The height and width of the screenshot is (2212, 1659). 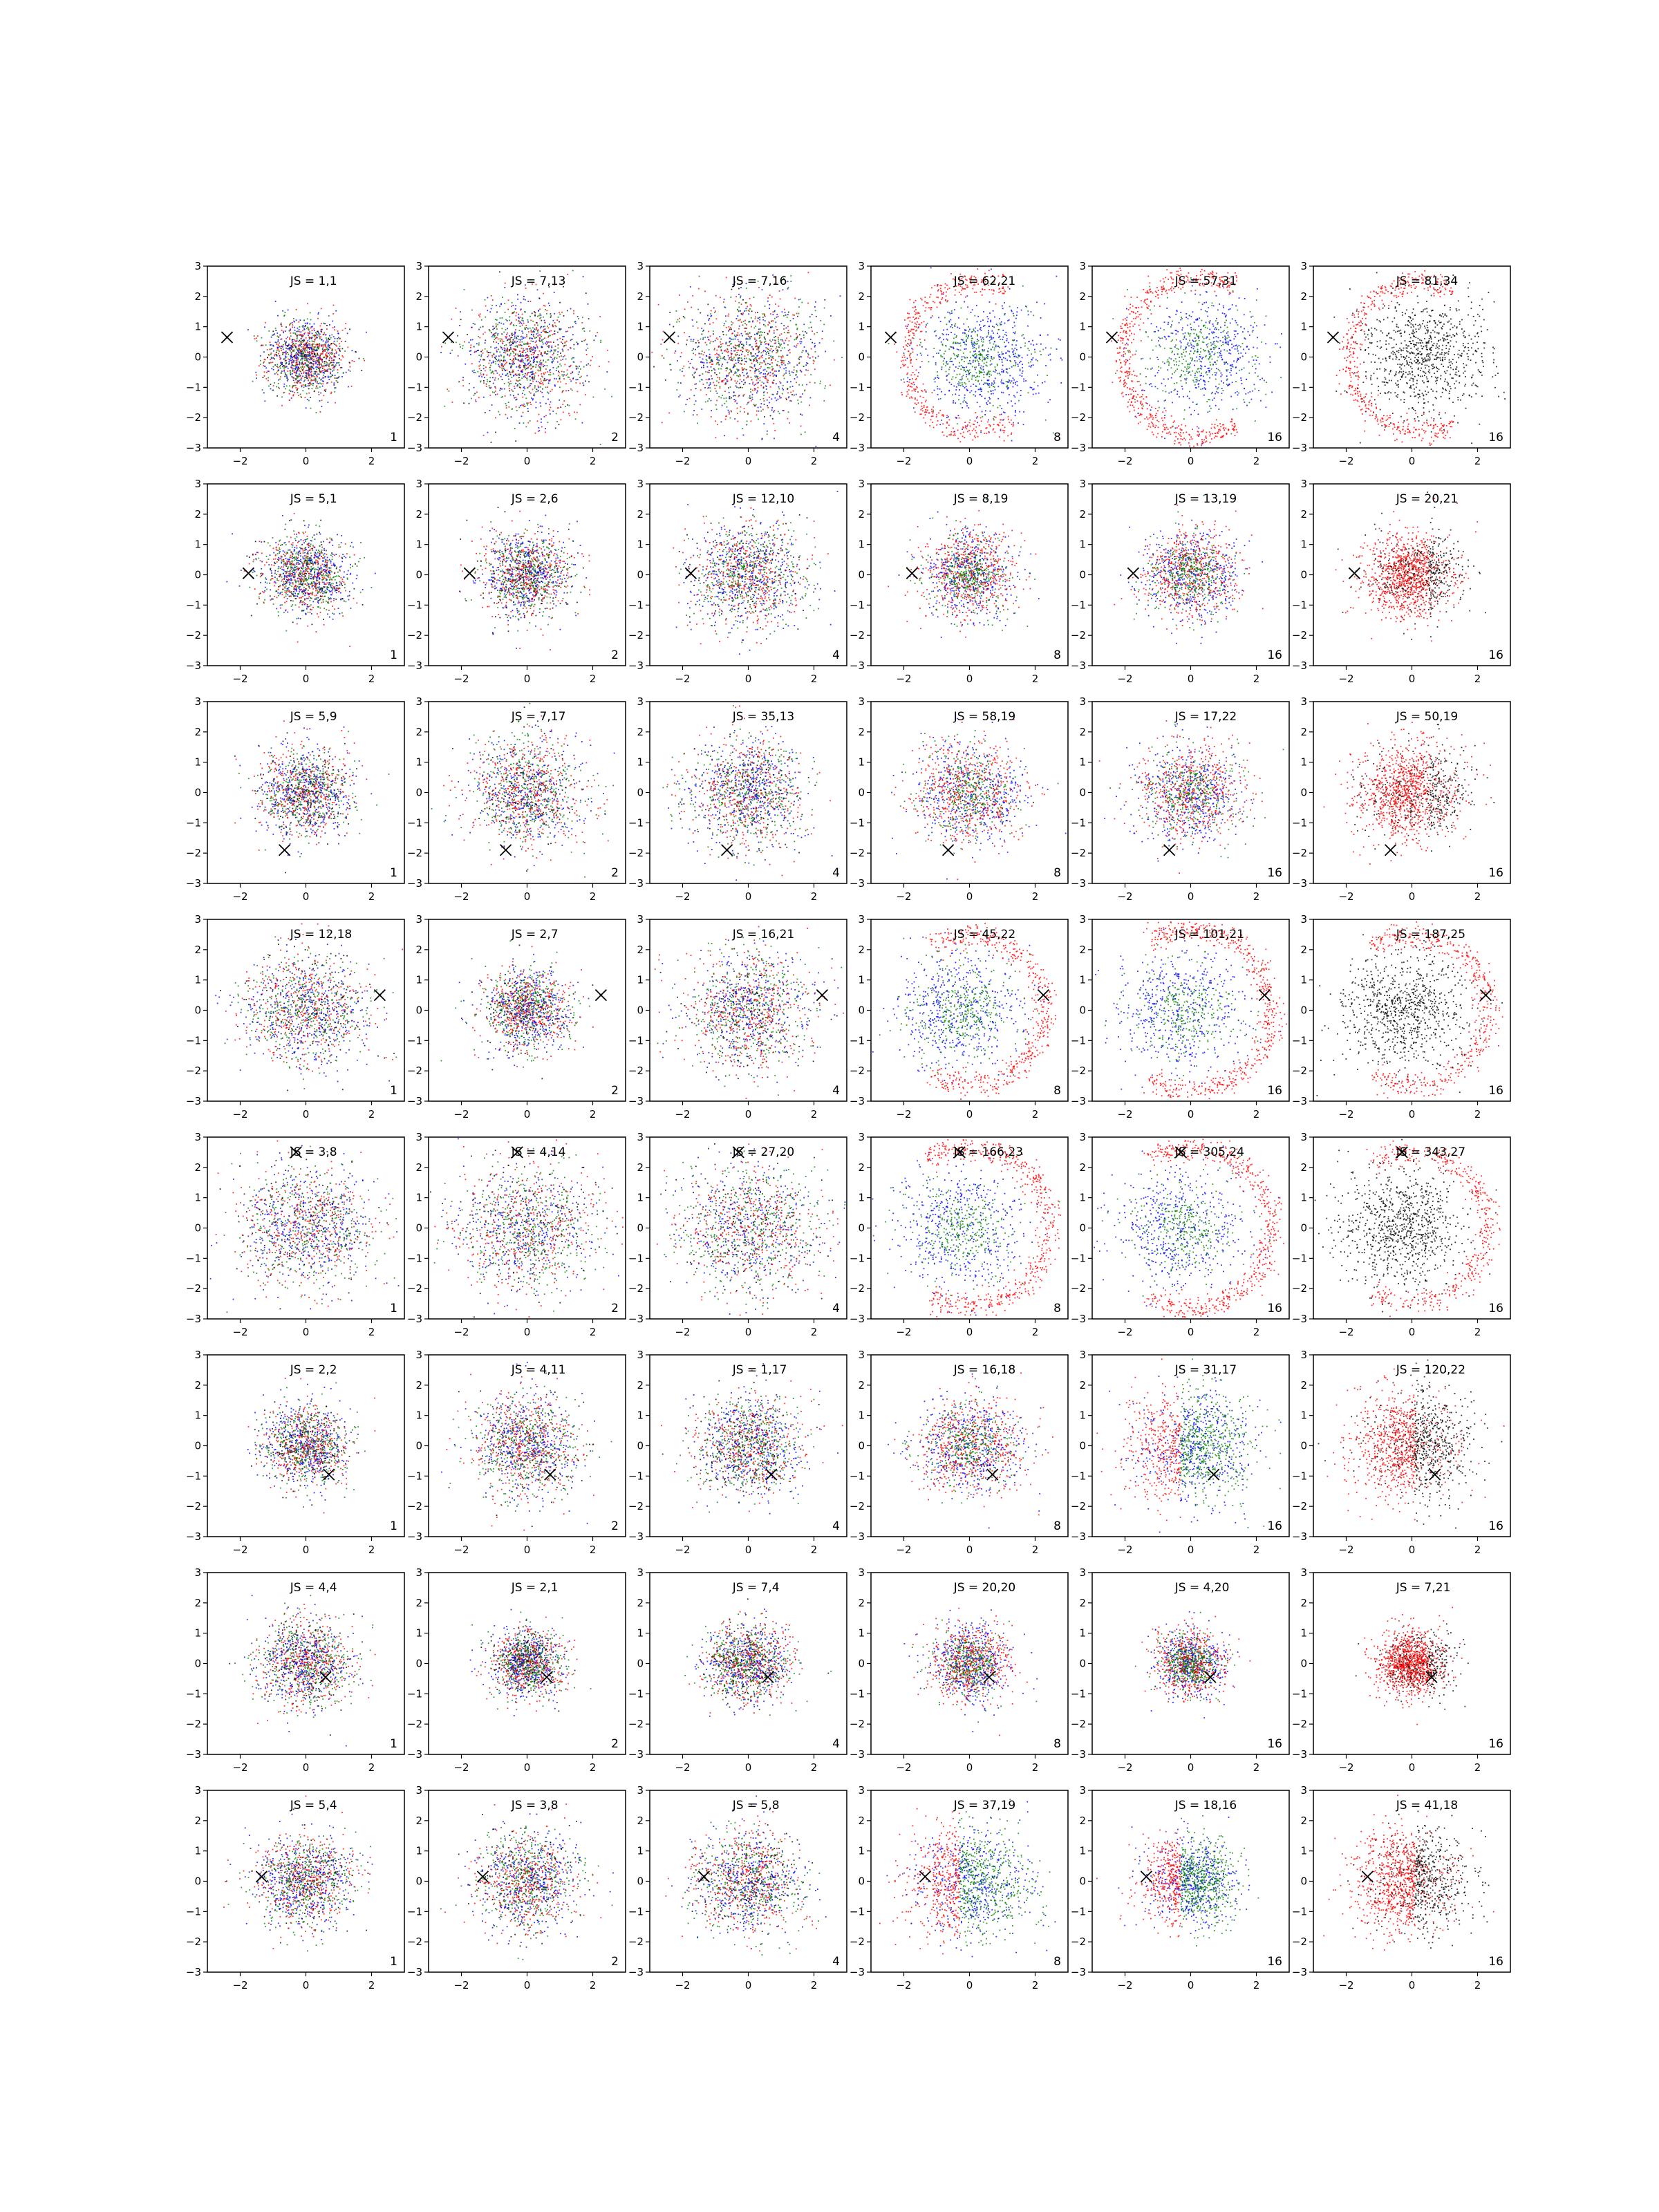 I want to click on x-tick-label: −2, so click(x=239, y=461).